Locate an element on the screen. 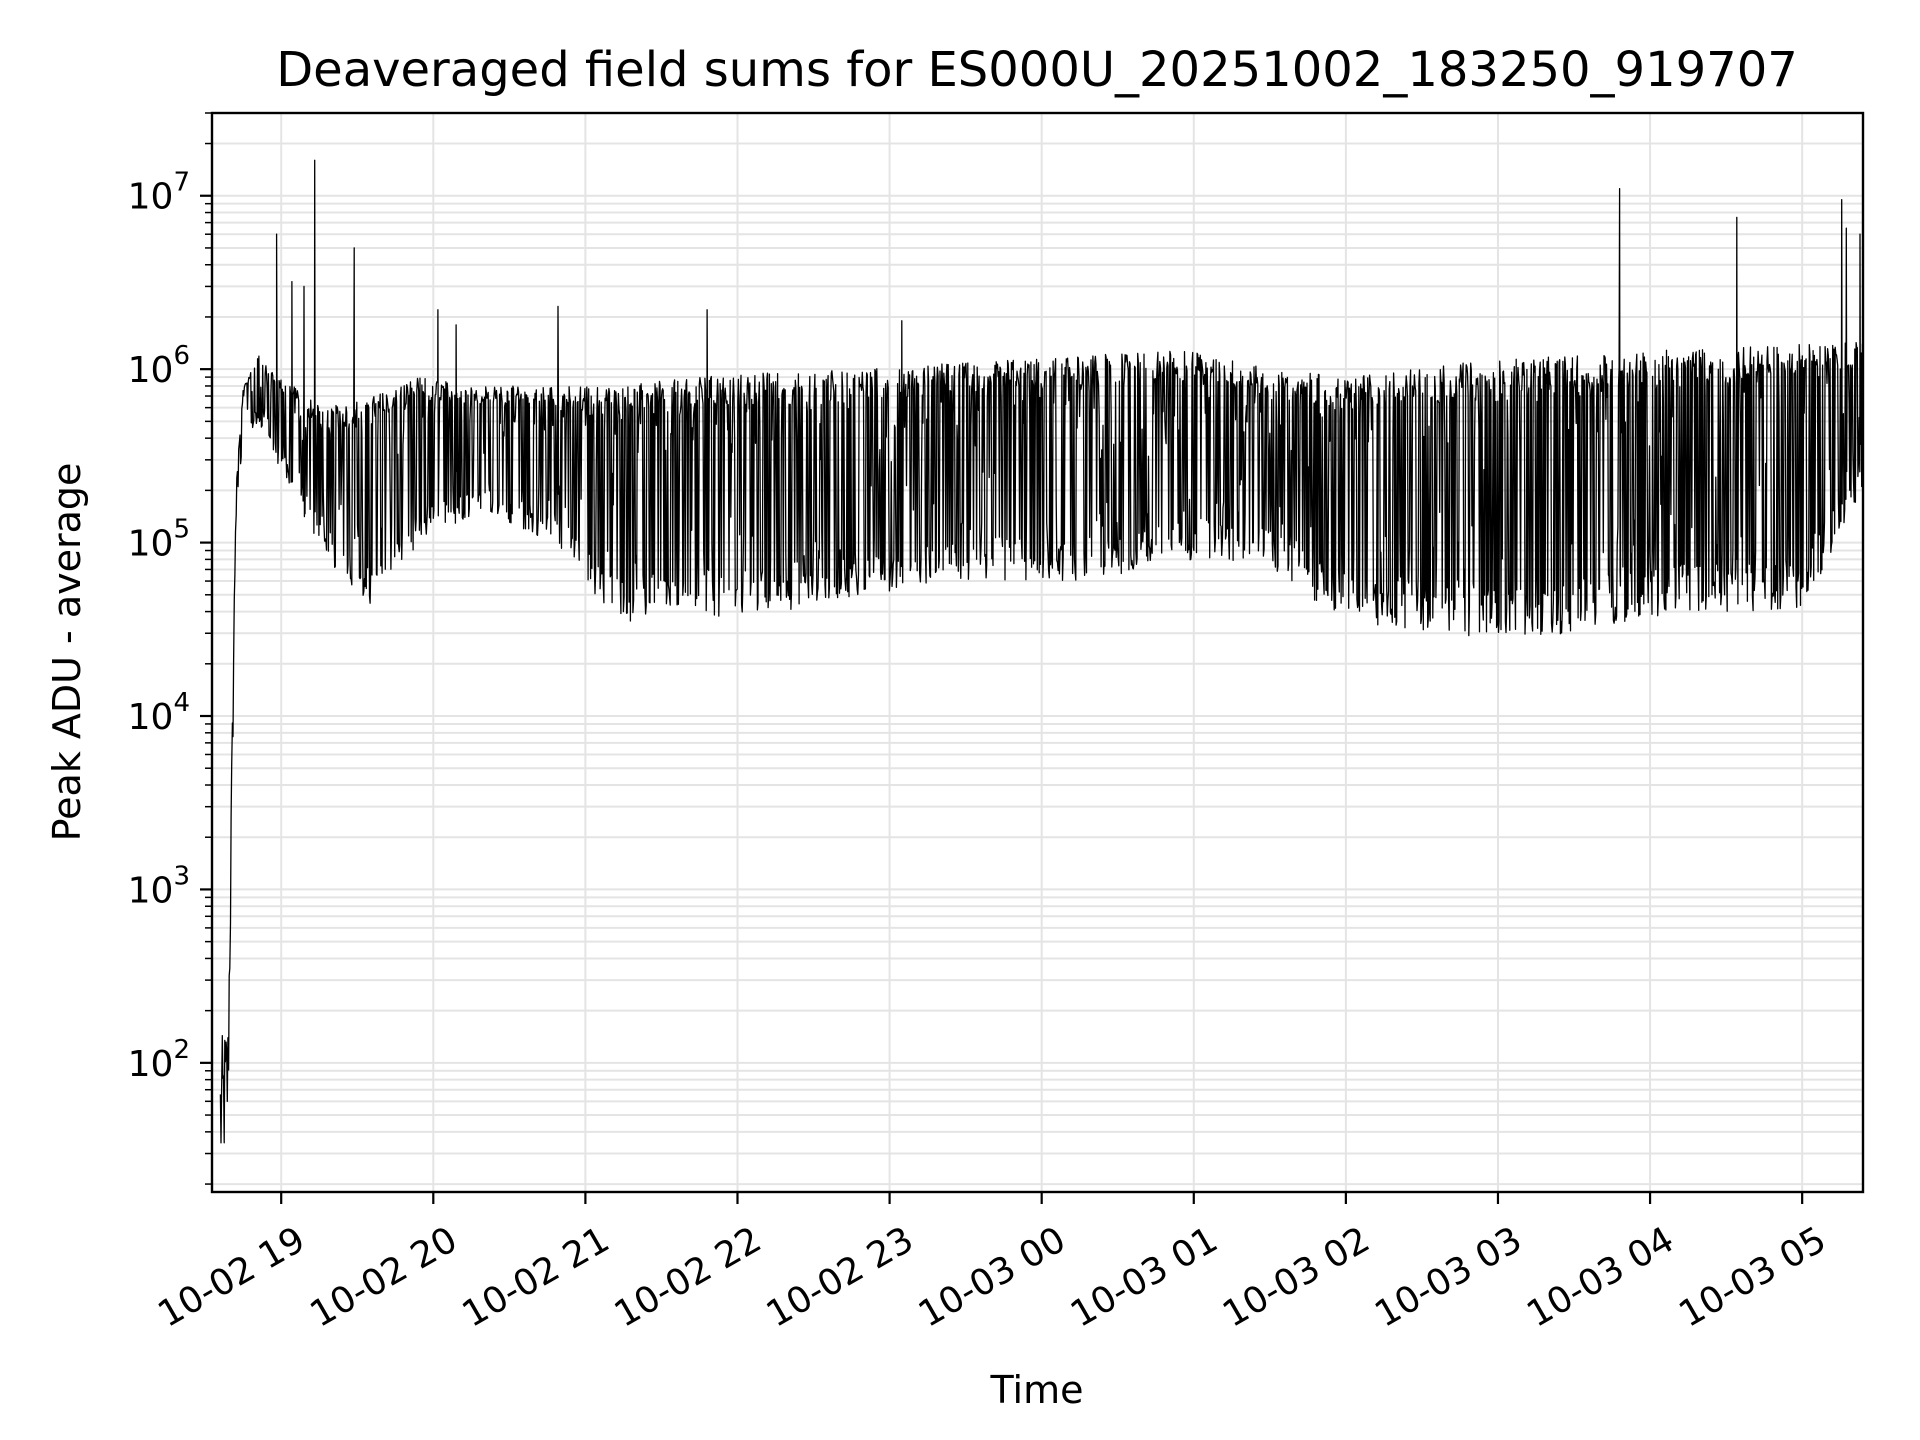 The width and height of the screenshot is (1920, 1440). y-tick-label: 10² is located at coordinates (159, 1060).